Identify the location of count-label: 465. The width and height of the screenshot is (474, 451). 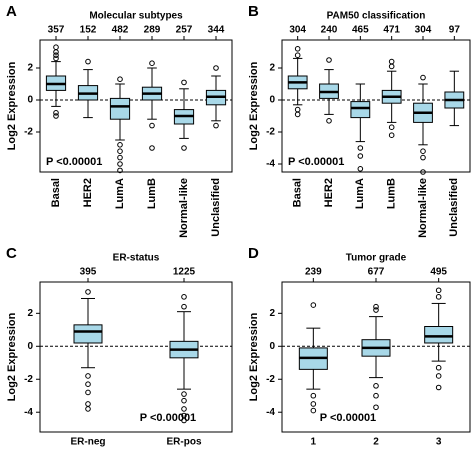
(360, 30).